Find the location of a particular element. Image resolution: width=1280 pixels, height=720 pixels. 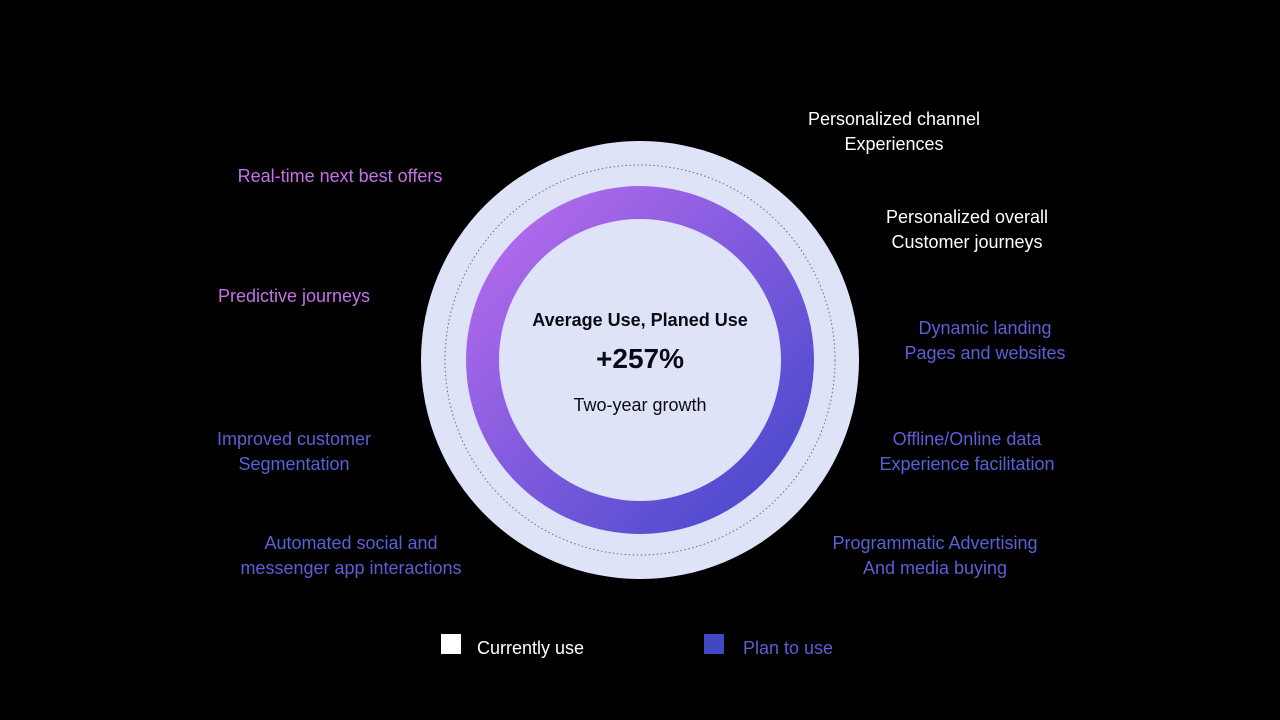

label-line: Dynamic landing is located at coordinates (985, 328).